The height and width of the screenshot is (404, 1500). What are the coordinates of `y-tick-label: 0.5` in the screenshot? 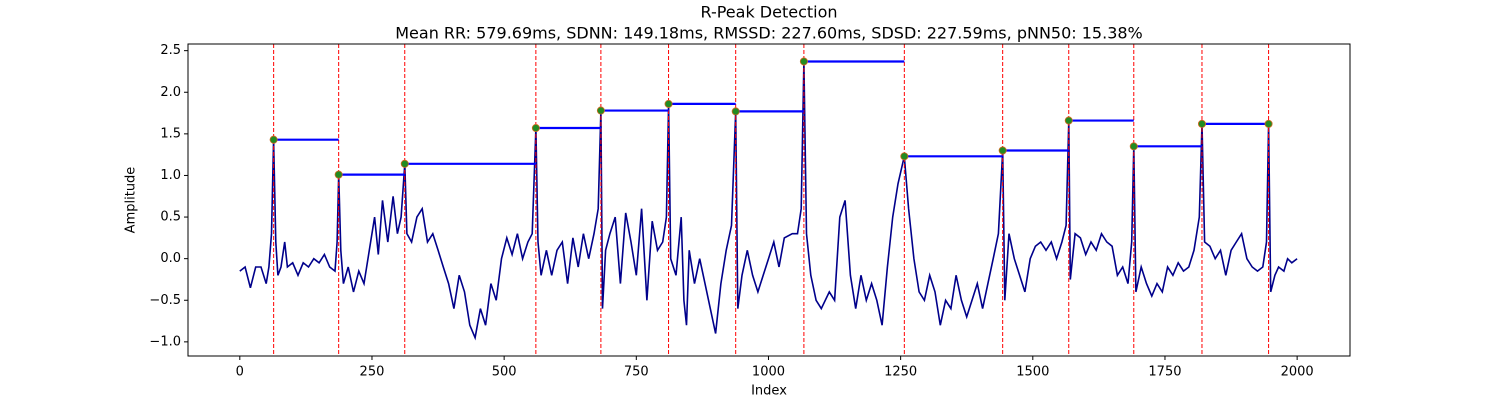 It's located at (170, 217).